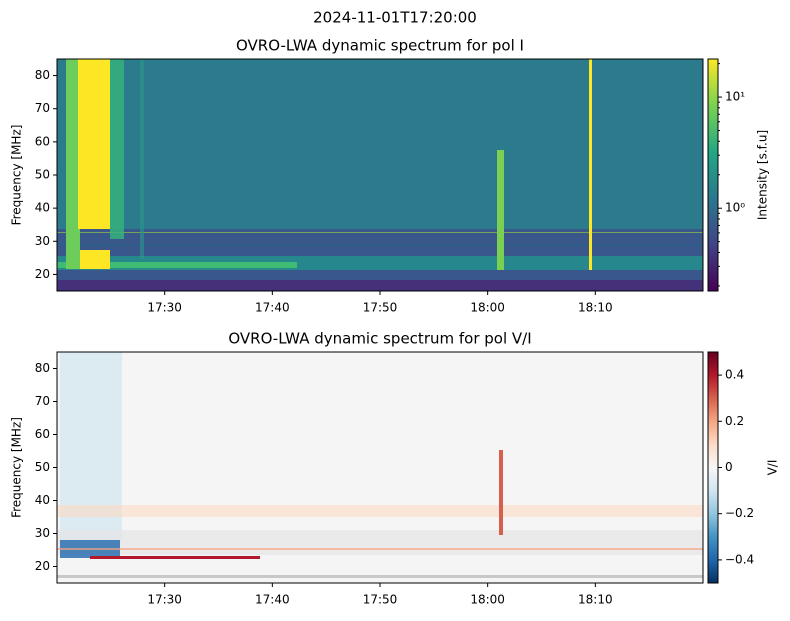  I want to click on colorbar-tick-label: 0.2, so click(734, 421).